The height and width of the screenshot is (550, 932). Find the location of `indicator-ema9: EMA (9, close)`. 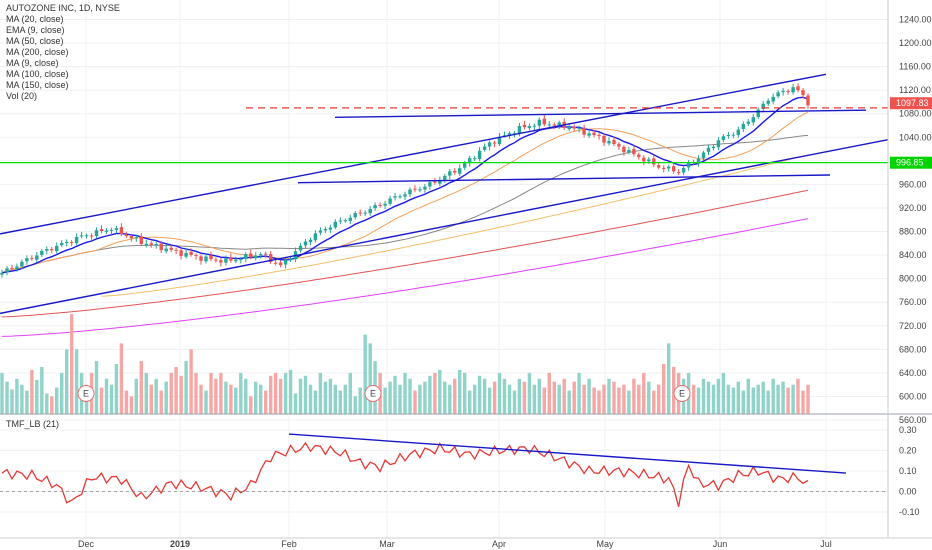

indicator-ema9: EMA (9, close) is located at coordinates (35, 30).